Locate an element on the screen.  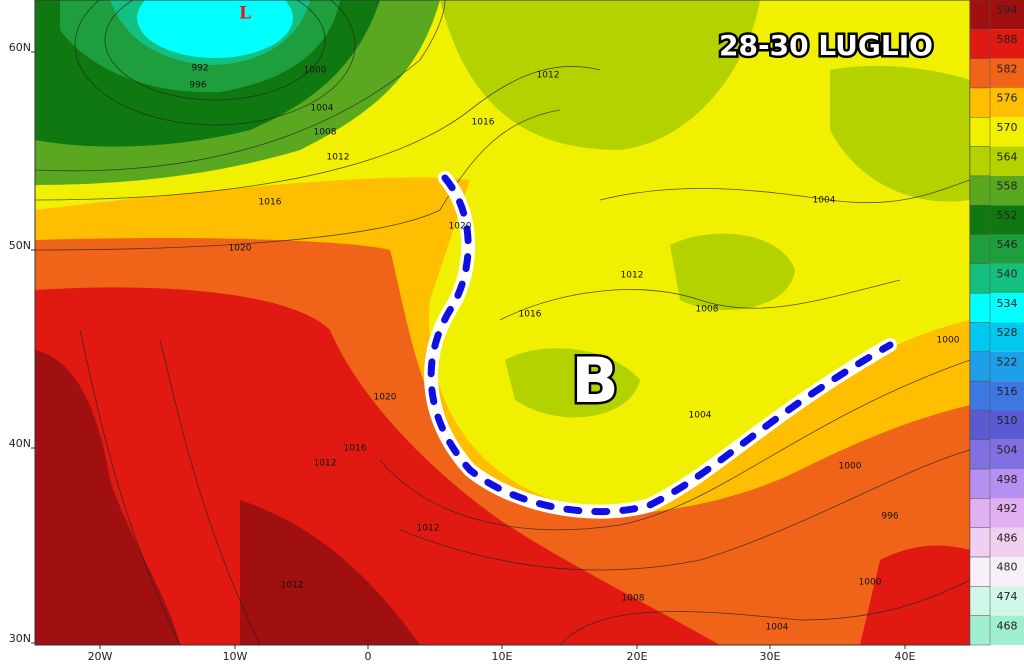
map-title: 28-30 LUGLIO is located at coordinates (826, 45).